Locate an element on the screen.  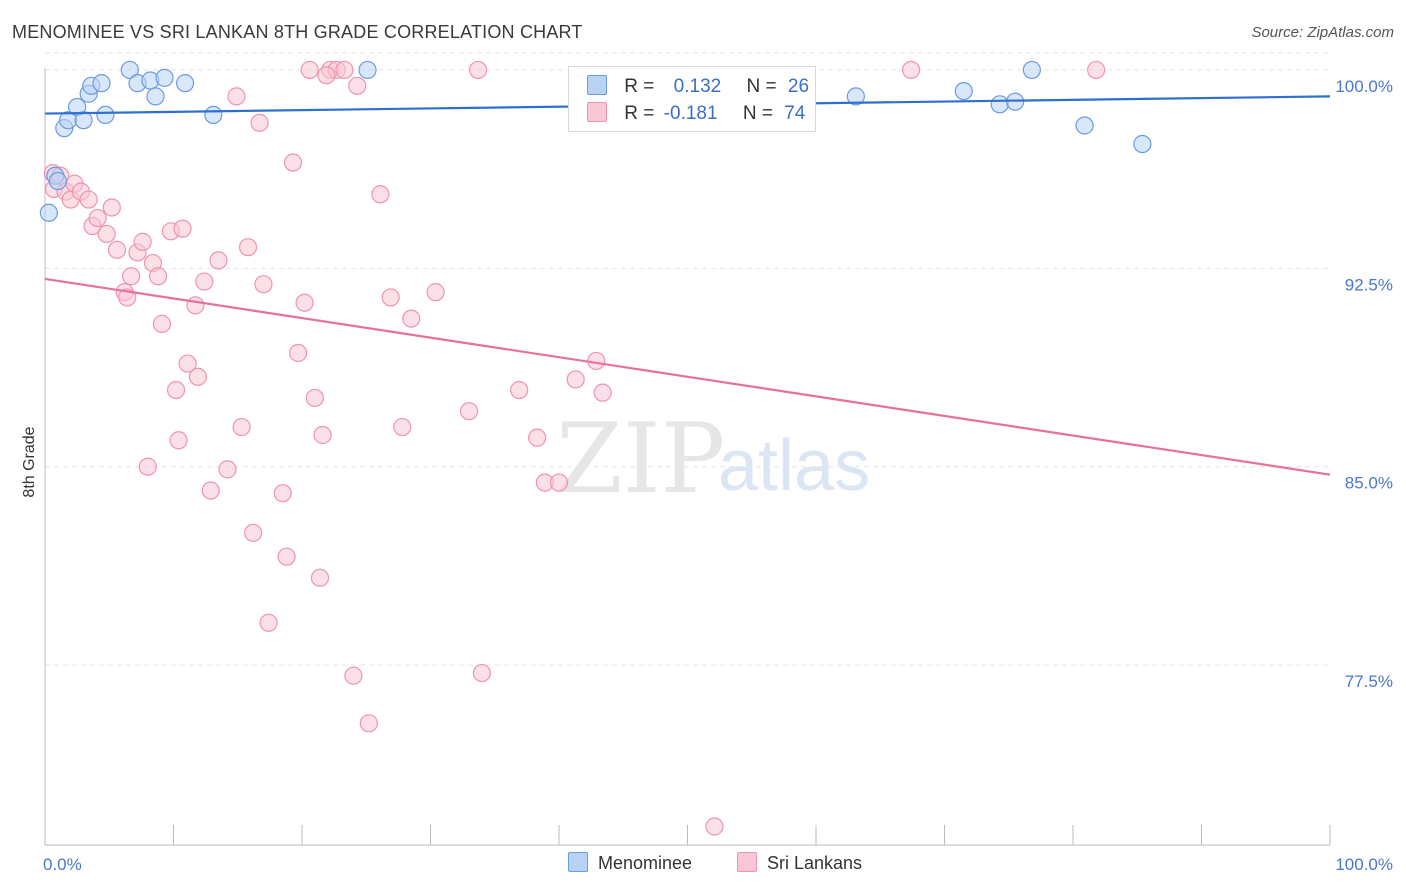
x-tick-label-min: 0.0% is located at coordinates (62, 864).